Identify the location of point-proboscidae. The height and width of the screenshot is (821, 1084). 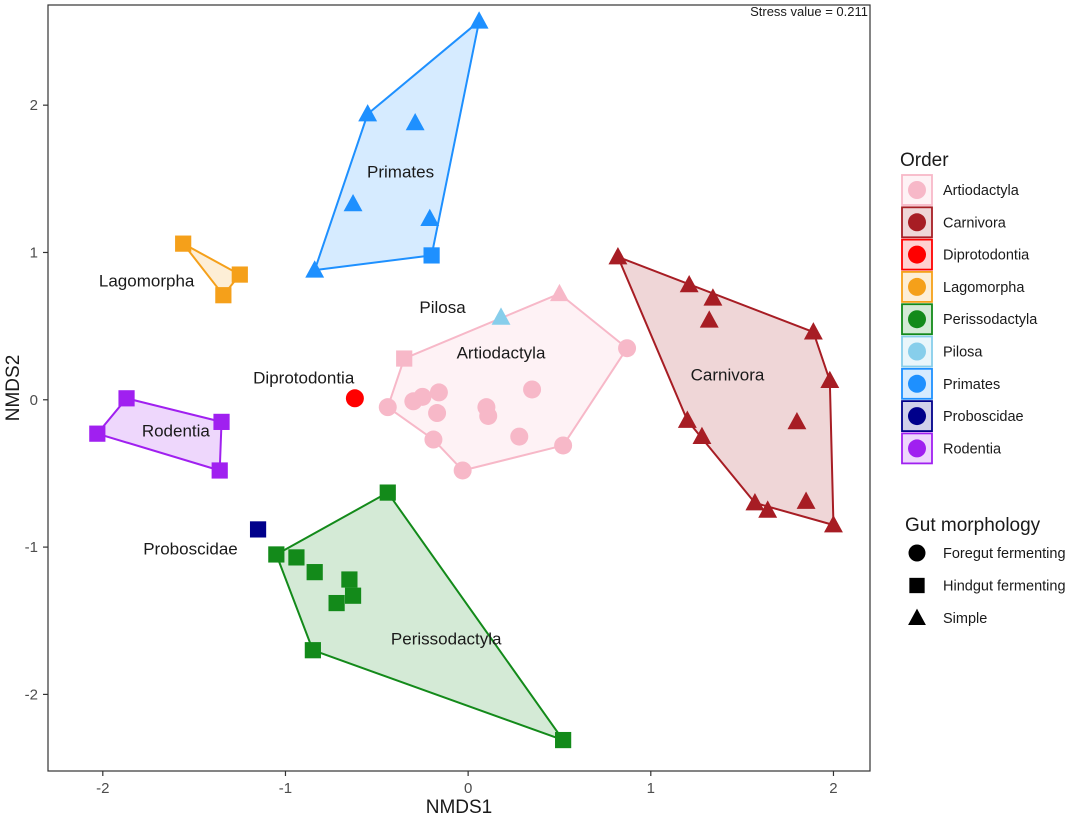
(258, 529).